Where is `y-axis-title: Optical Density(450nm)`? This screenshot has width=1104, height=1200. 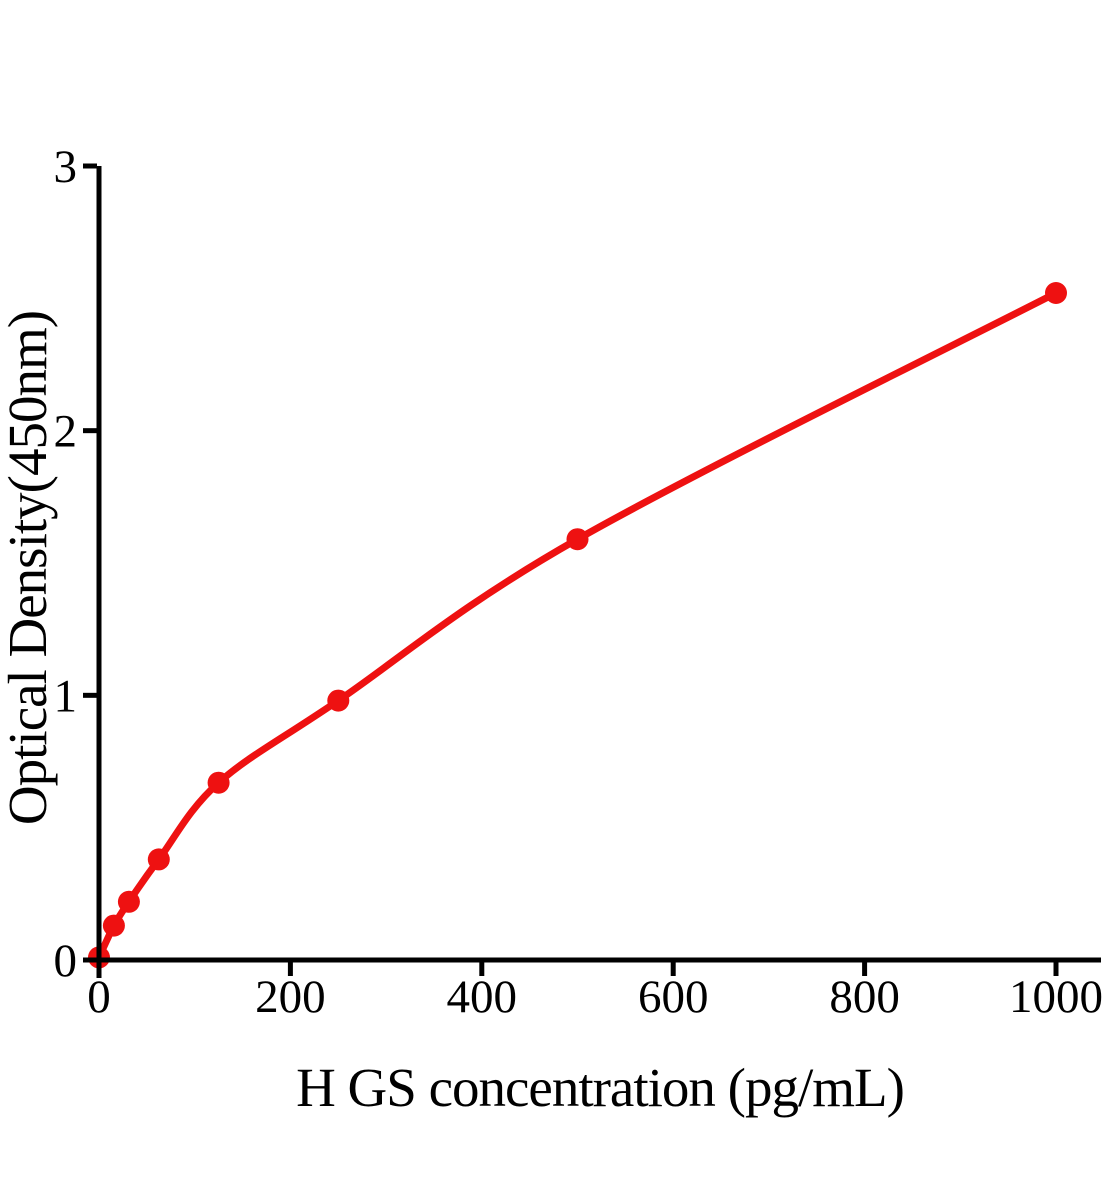
y-axis-title: Optical Density(450nm) is located at coordinates (29, 568).